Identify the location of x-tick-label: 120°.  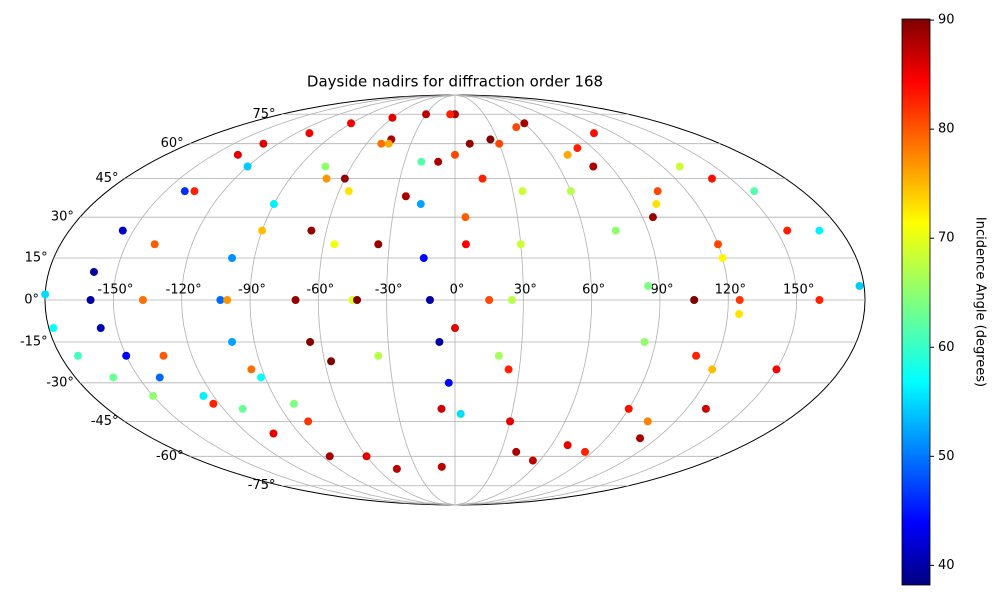
(730, 290).